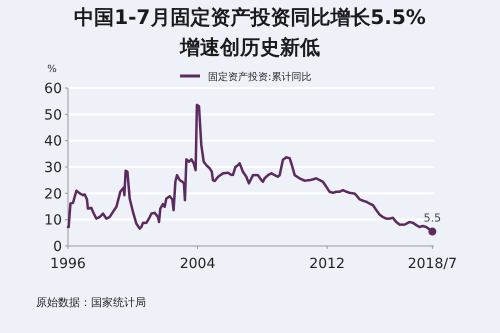 The image size is (500, 333). What do you see at coordinates (53, 115) in the screenshot?
I see `y-tick-label: 50` at bounding box center [53, 115].